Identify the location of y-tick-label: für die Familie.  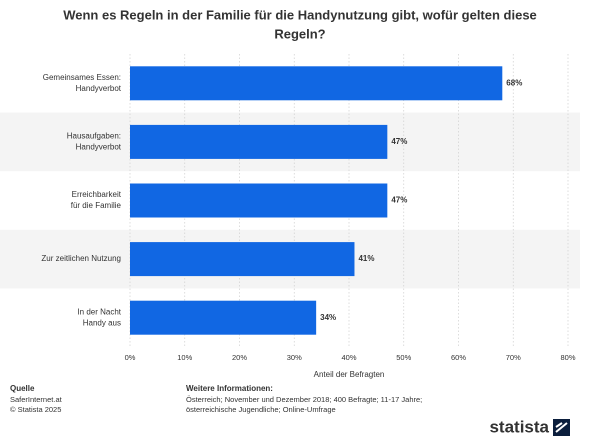
(96, 205).